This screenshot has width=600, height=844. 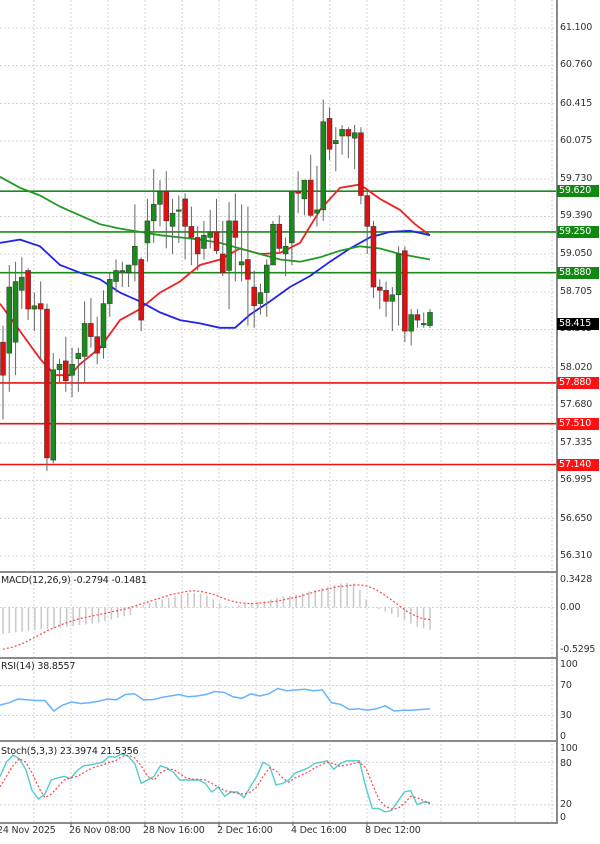 What do you see at coordinates (570, 607) in the screenshot?
I see `indicator-tick-label: 0.00` at bounding box center [570, 607].